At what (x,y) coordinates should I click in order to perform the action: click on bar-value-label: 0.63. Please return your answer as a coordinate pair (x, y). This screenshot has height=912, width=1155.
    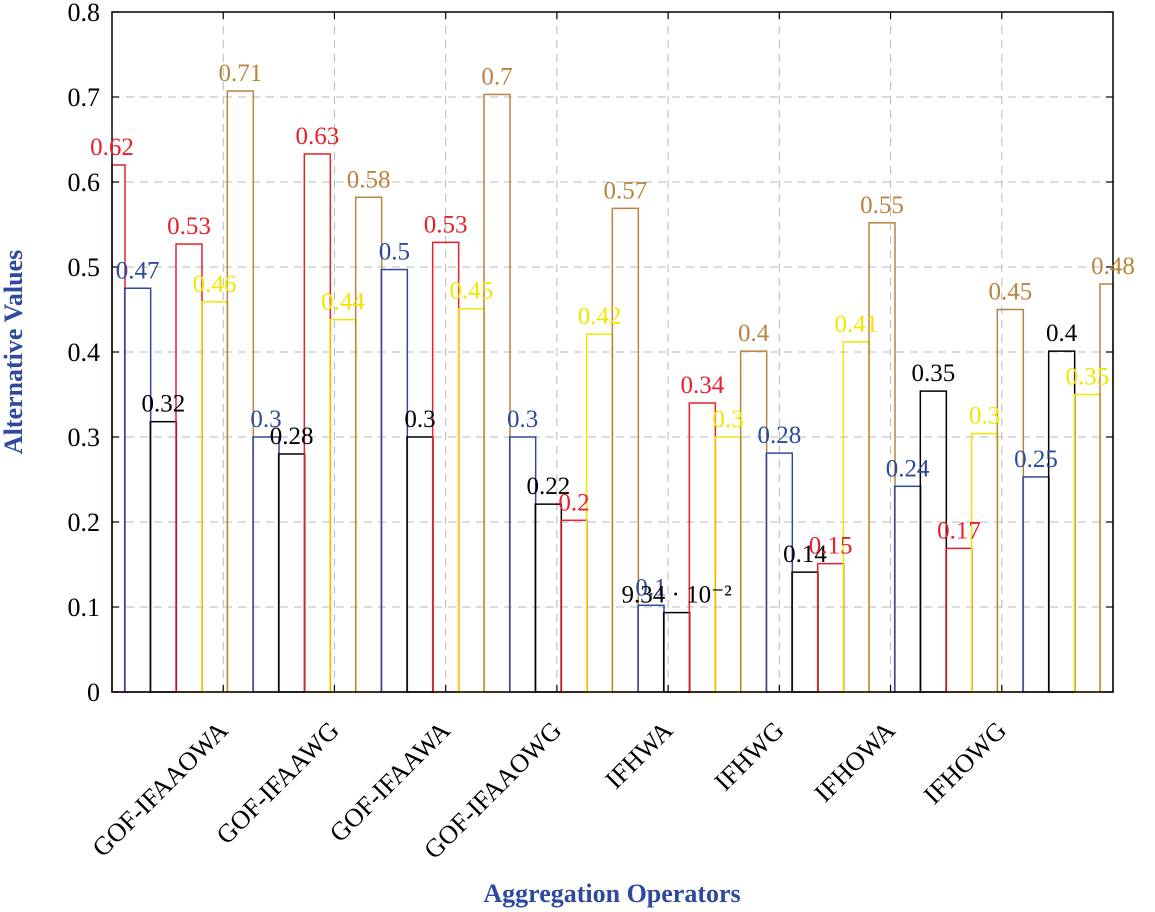
    Looking at the image, I should click on (317, 136).